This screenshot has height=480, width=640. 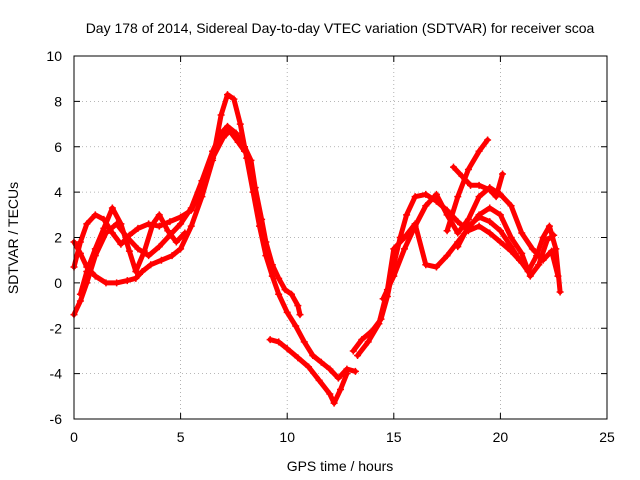 What do you see at coordinates (54, 56) in the screenshot?
I see `y-tick-label: 10` at bounding box center [54, 56].